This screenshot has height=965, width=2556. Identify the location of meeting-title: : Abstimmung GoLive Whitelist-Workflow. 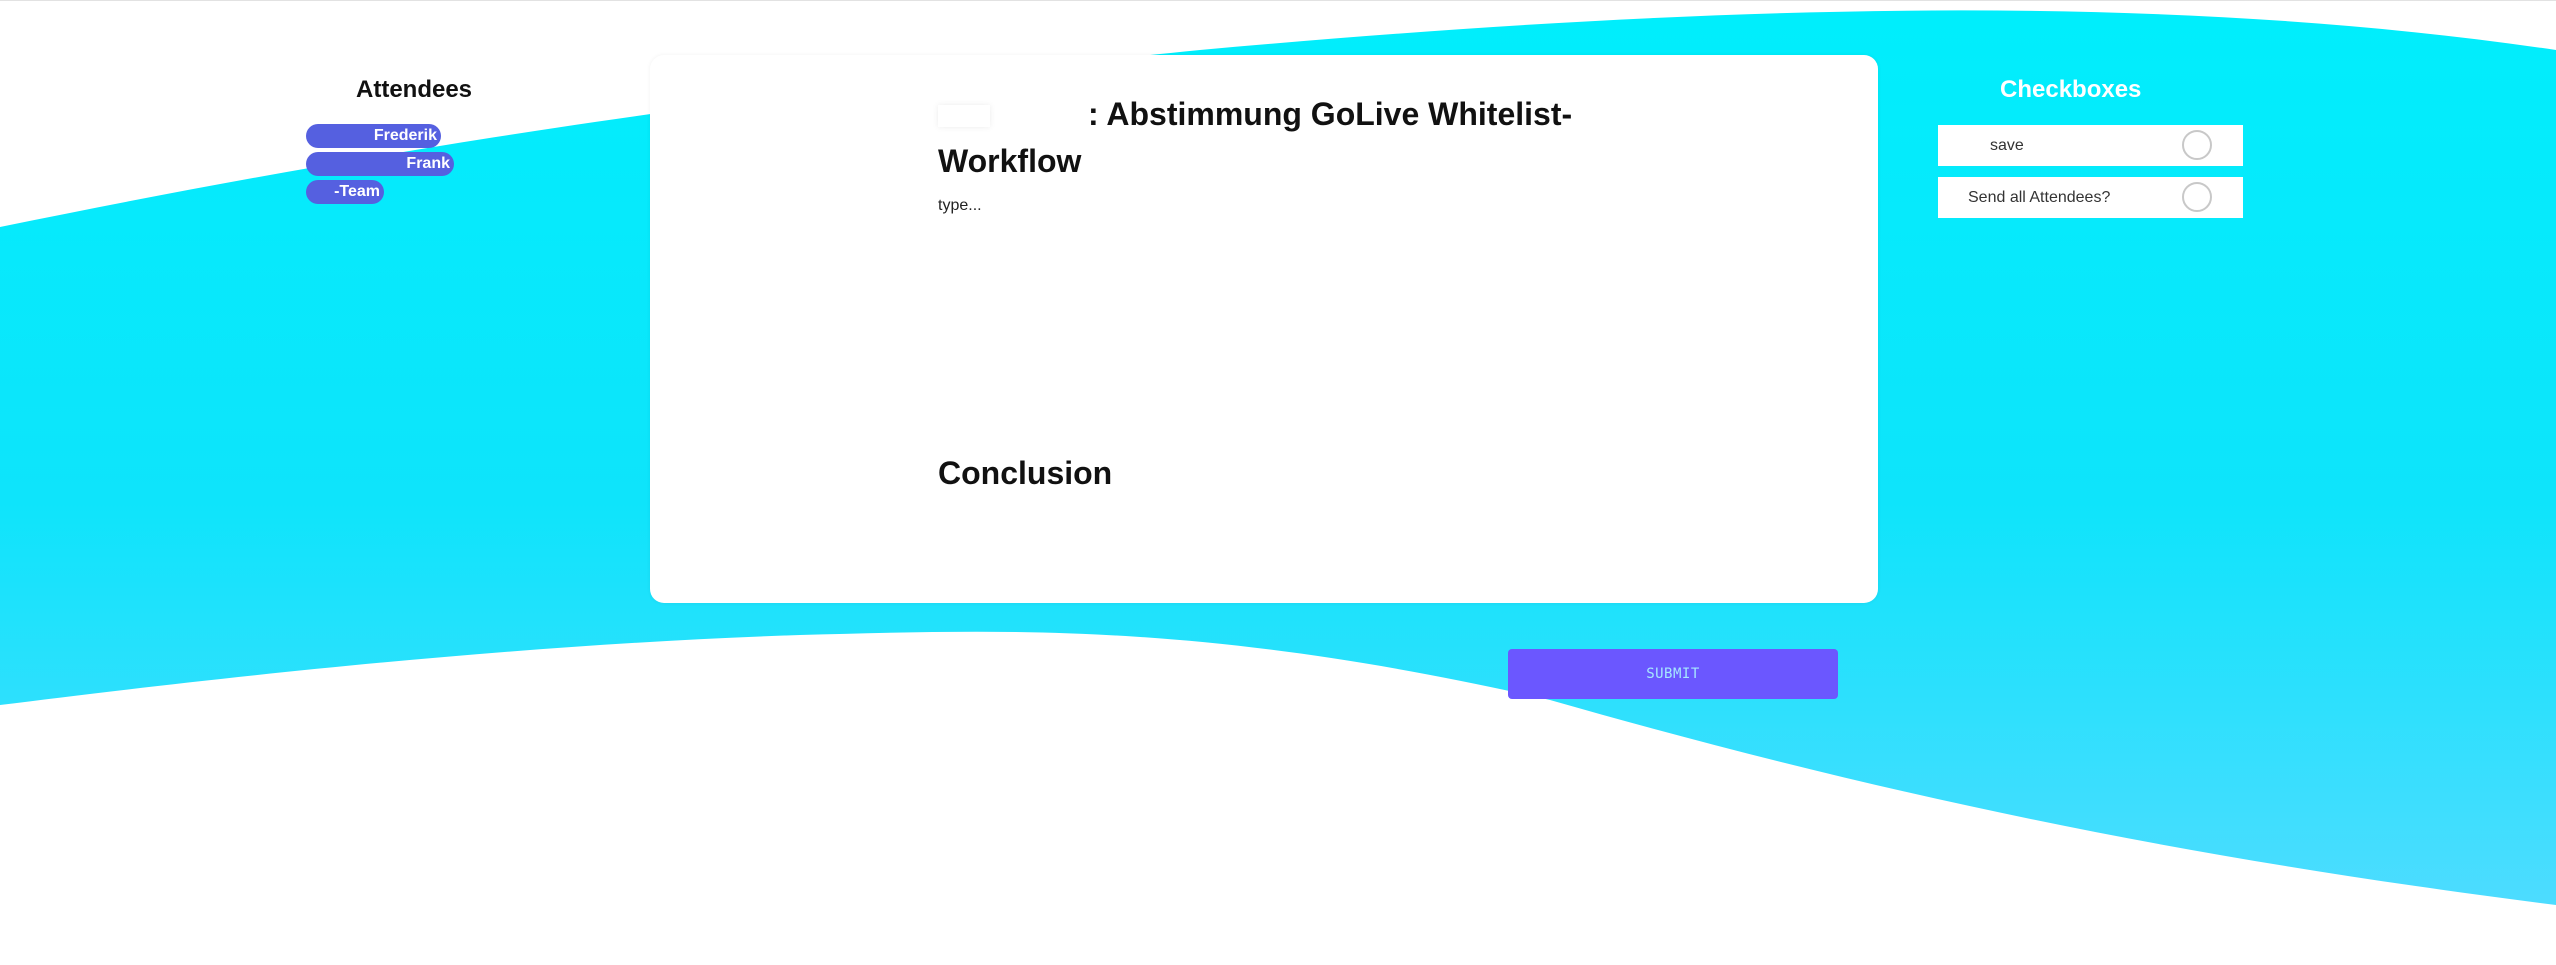
(1263, 138).